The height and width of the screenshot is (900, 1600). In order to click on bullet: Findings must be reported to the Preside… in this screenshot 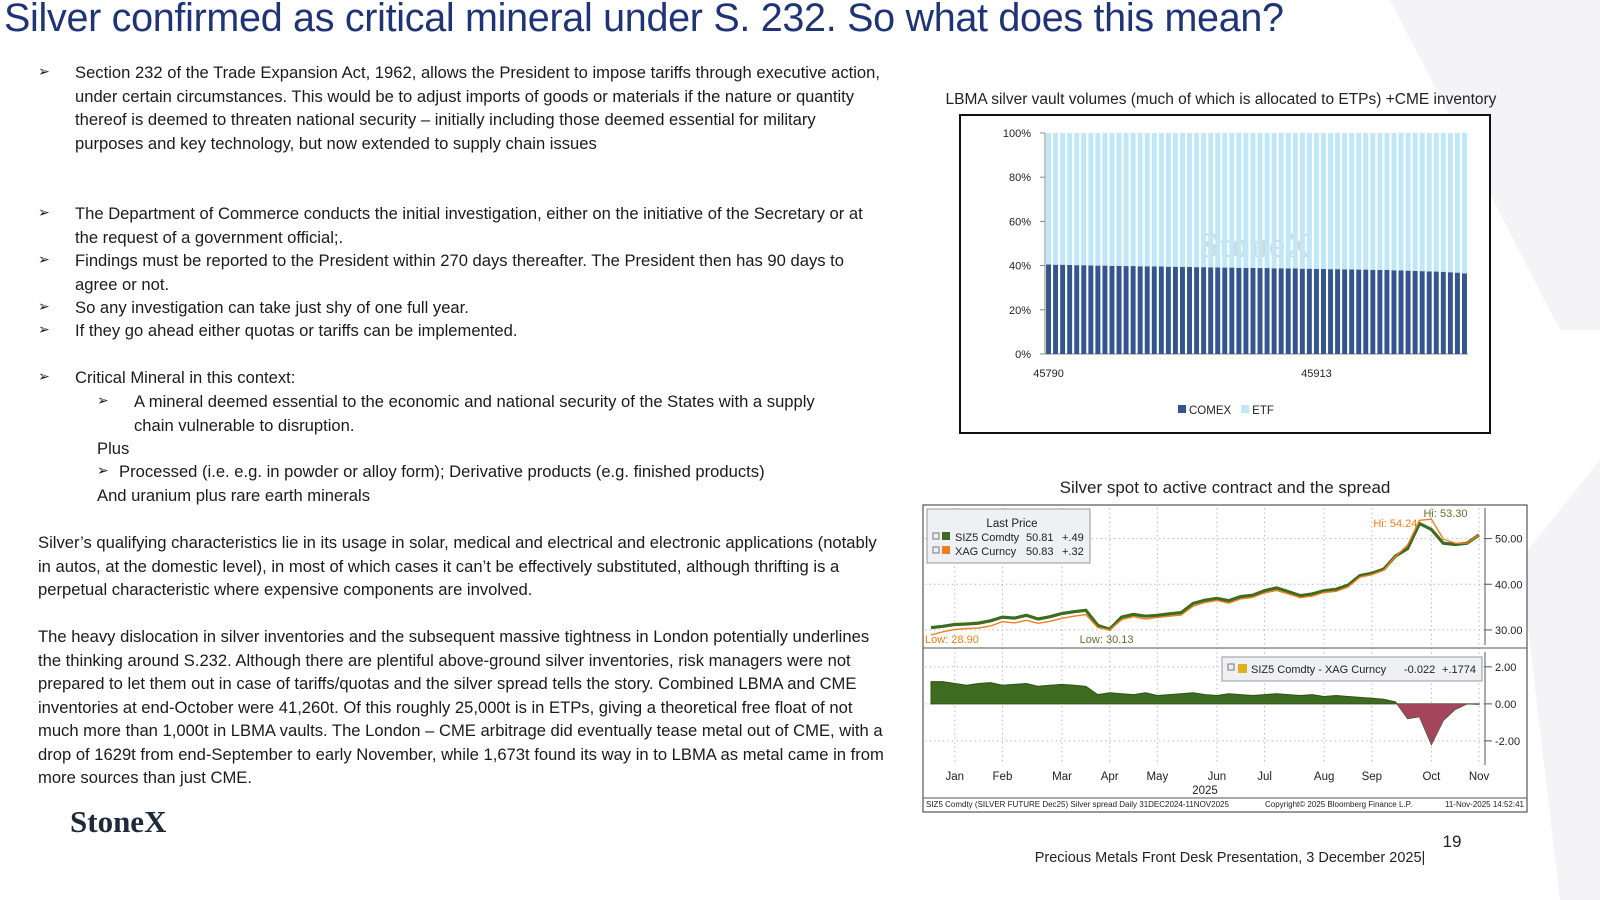, I will do `click(461, 272)`.